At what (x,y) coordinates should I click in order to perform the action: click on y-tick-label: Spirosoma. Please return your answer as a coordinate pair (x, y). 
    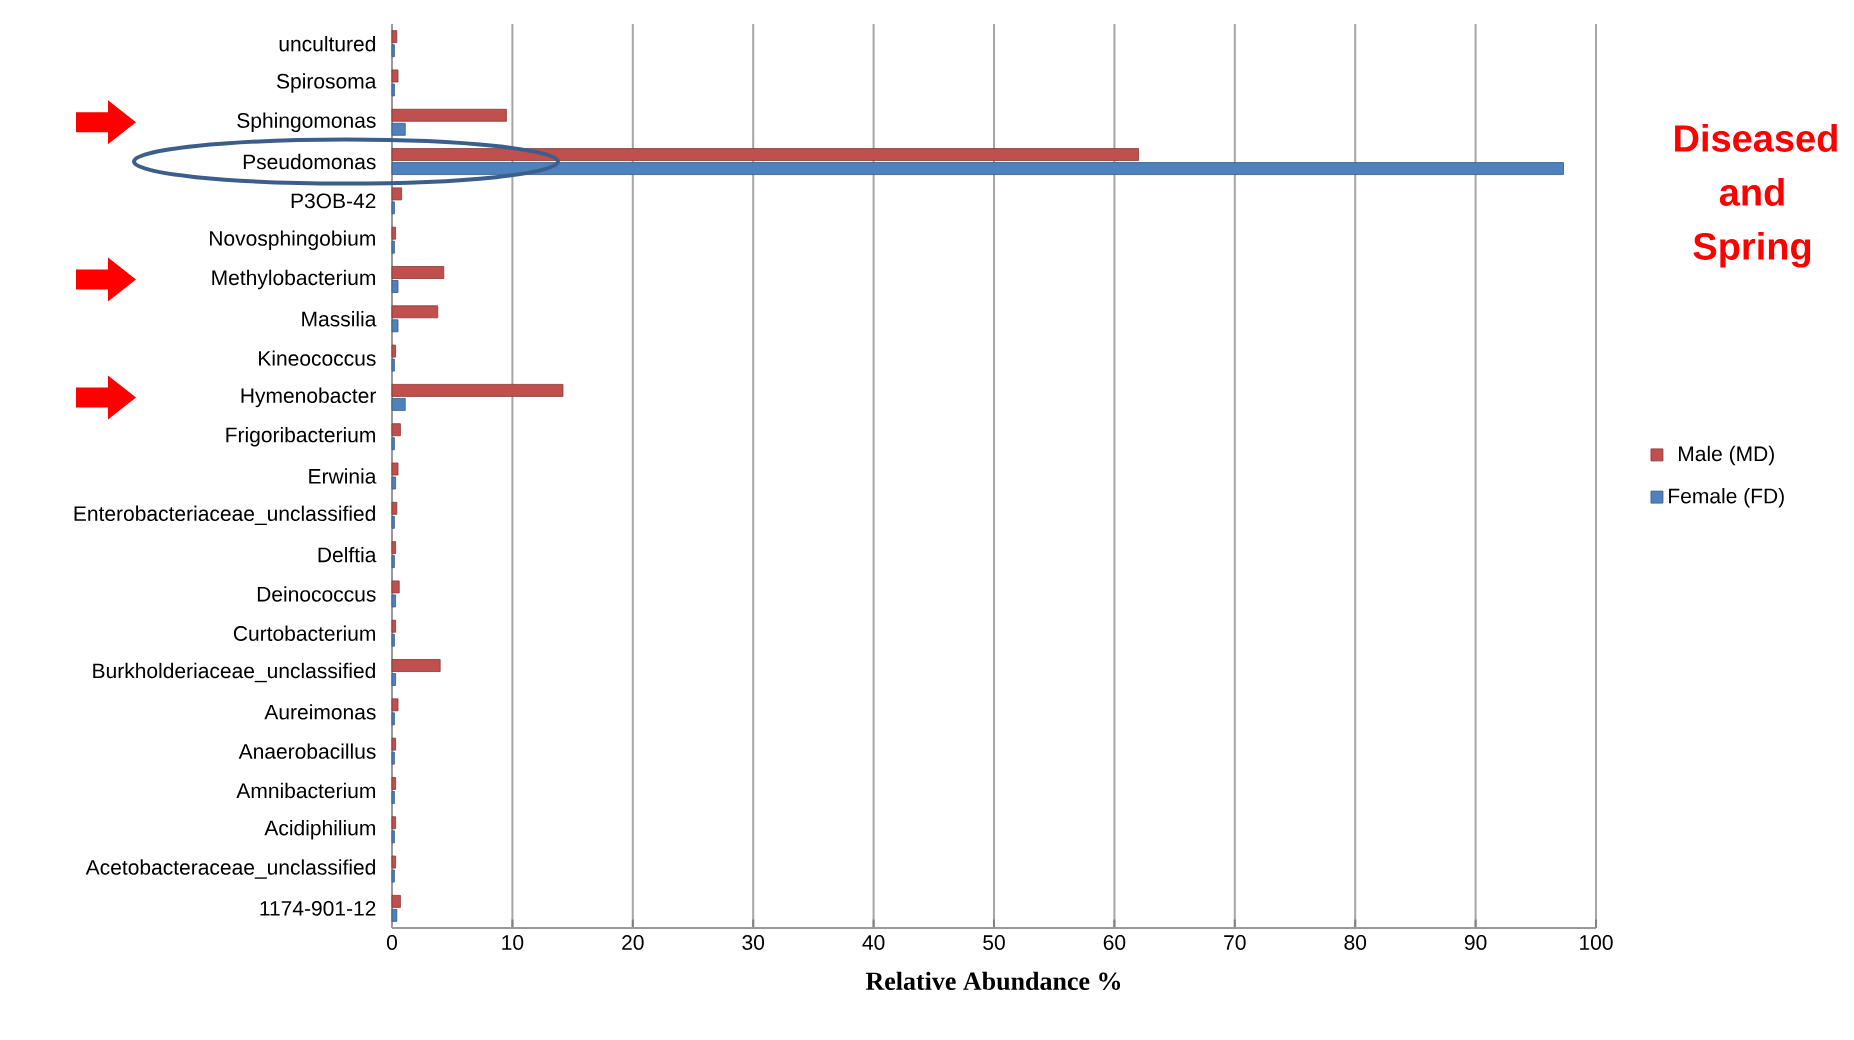
    Looking at the image, I should click on (326, 83).